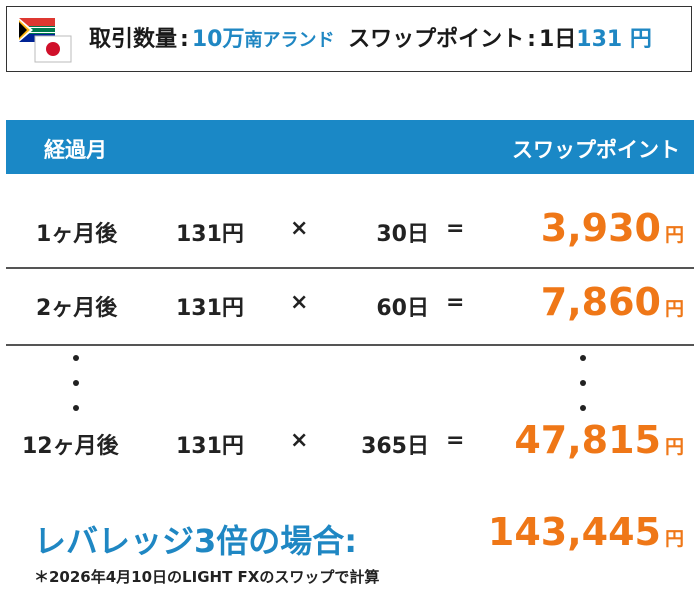  Describe the element at coordinates (402, 308) in the screenshot. I see `days-cell: 60日` at that location.